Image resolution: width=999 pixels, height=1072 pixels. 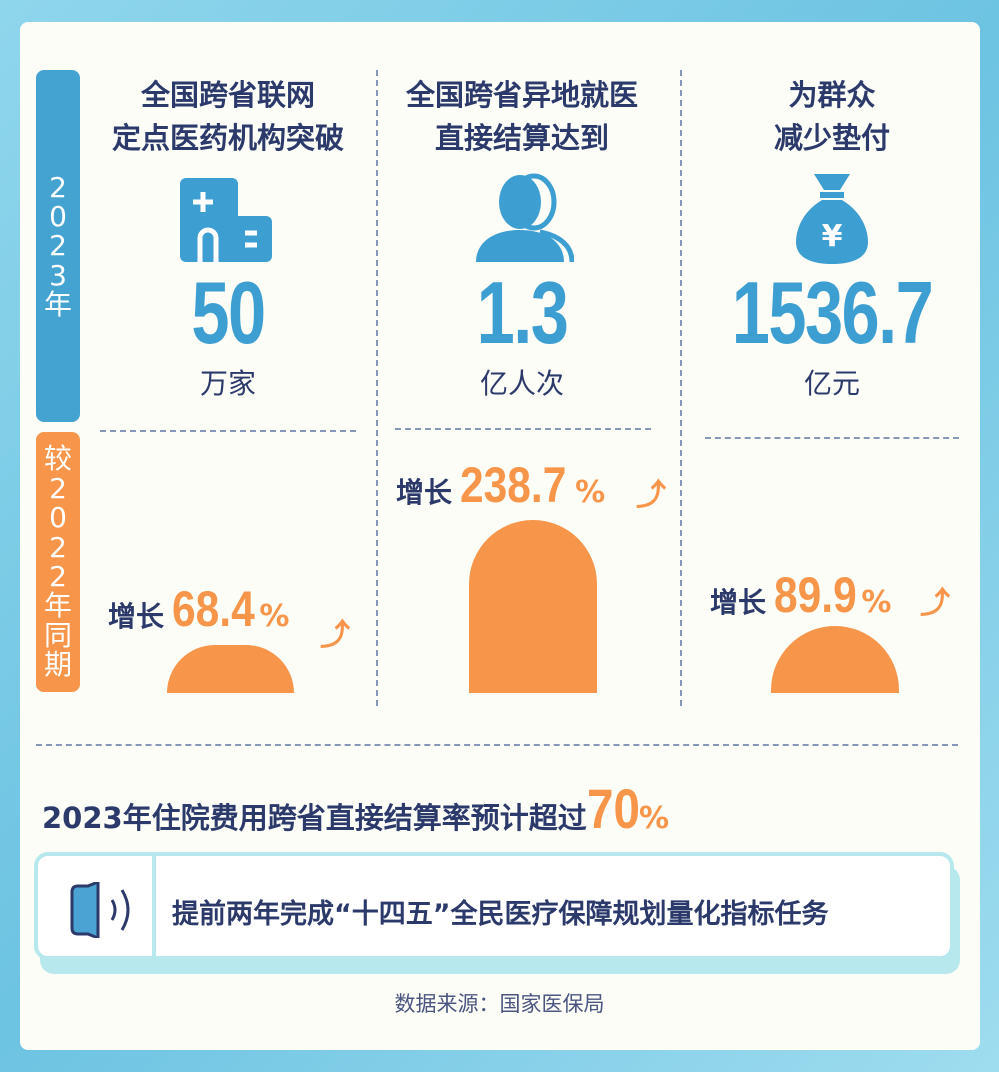 What do you see at coordinates (227, 116) in the screenshot?
I see `column-title: 全国跨省联网 定点医药机构突破` at bounding box center [227, 116].